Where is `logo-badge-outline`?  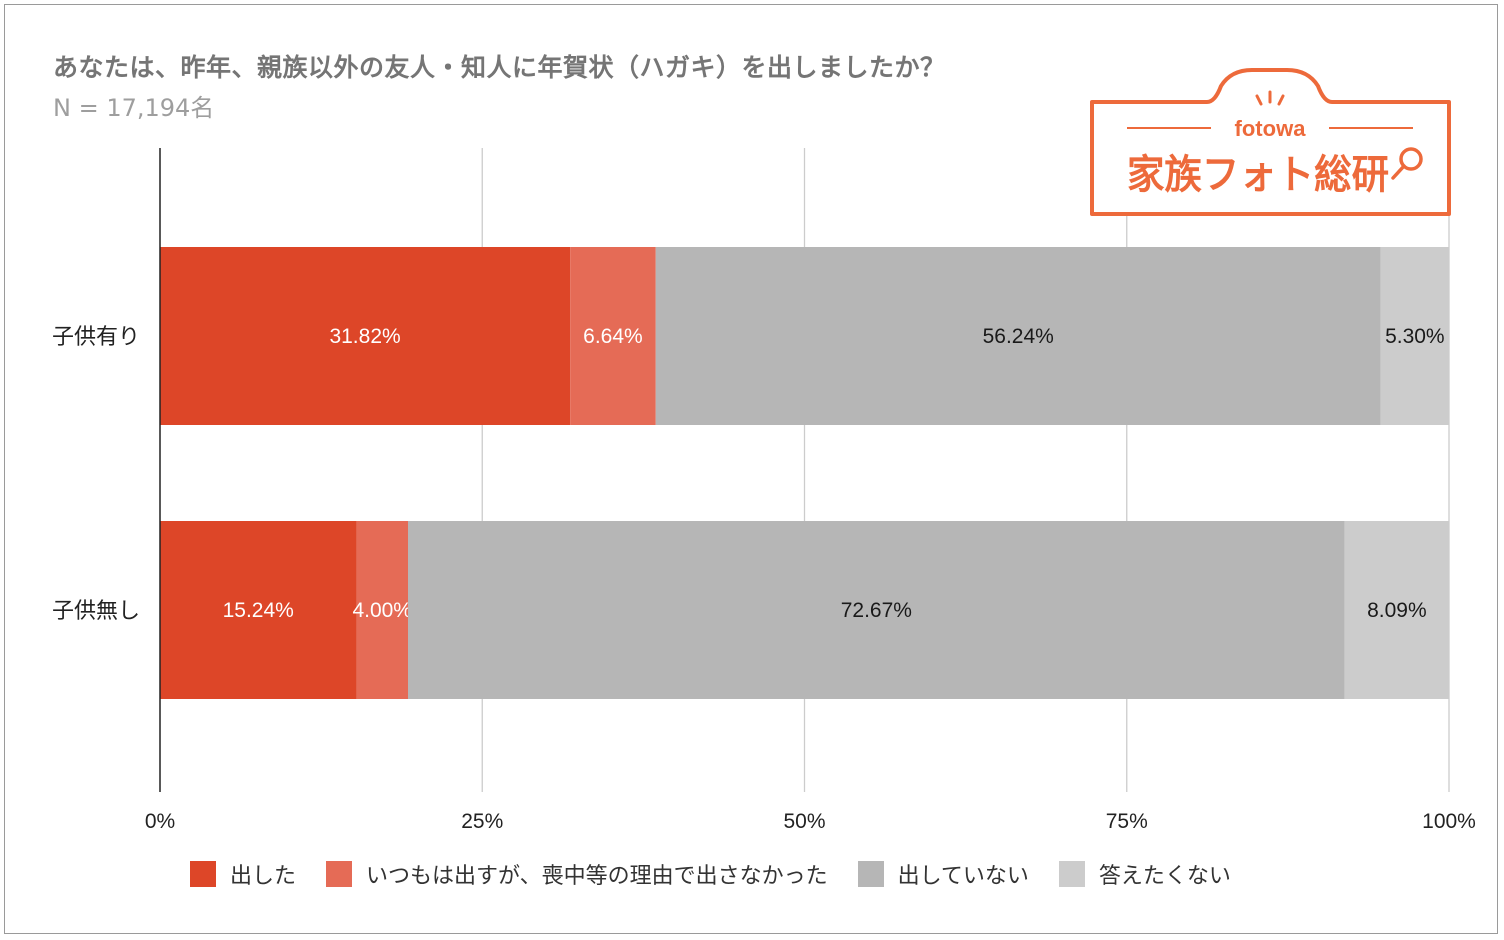
logo-badge-outline is located at coordinates (1270, 142).